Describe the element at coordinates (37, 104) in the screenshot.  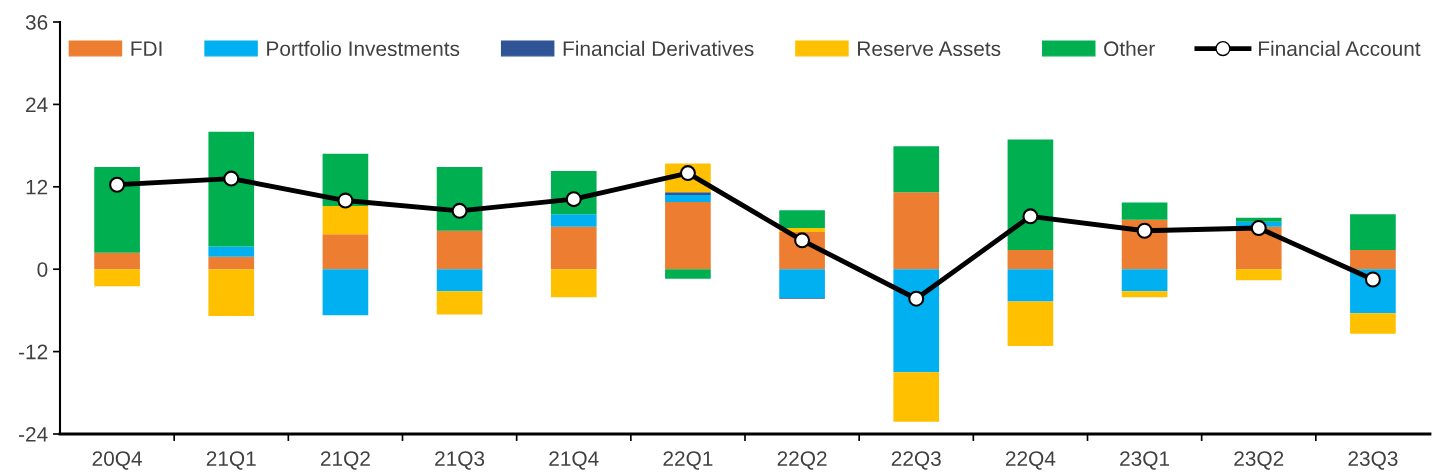
I see `y-tick-label: 24` at that location.